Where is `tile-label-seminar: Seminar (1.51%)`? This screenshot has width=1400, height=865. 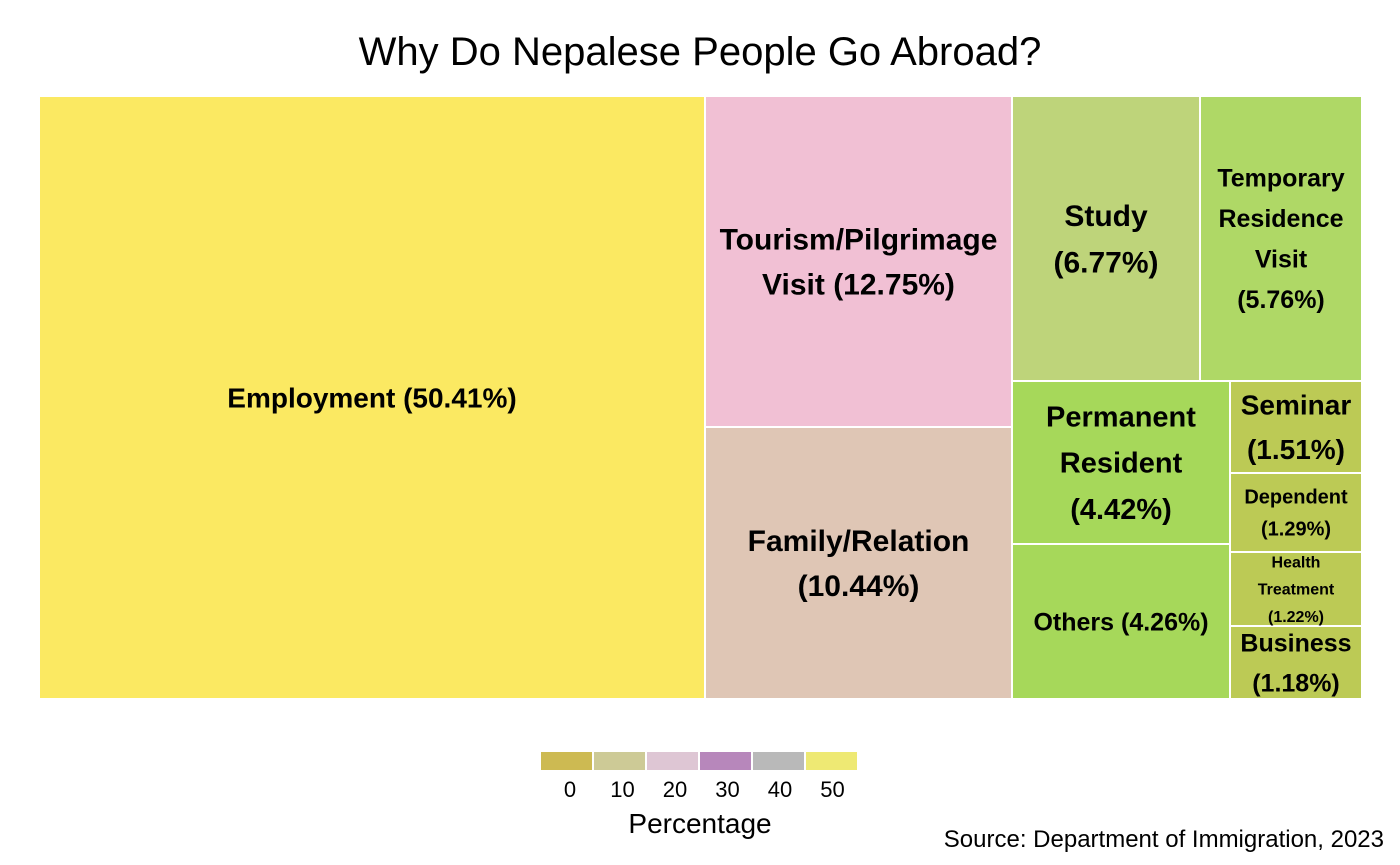 tile-label-seminar: Seminar (1.51%) is located at coordinates (1296, 427).